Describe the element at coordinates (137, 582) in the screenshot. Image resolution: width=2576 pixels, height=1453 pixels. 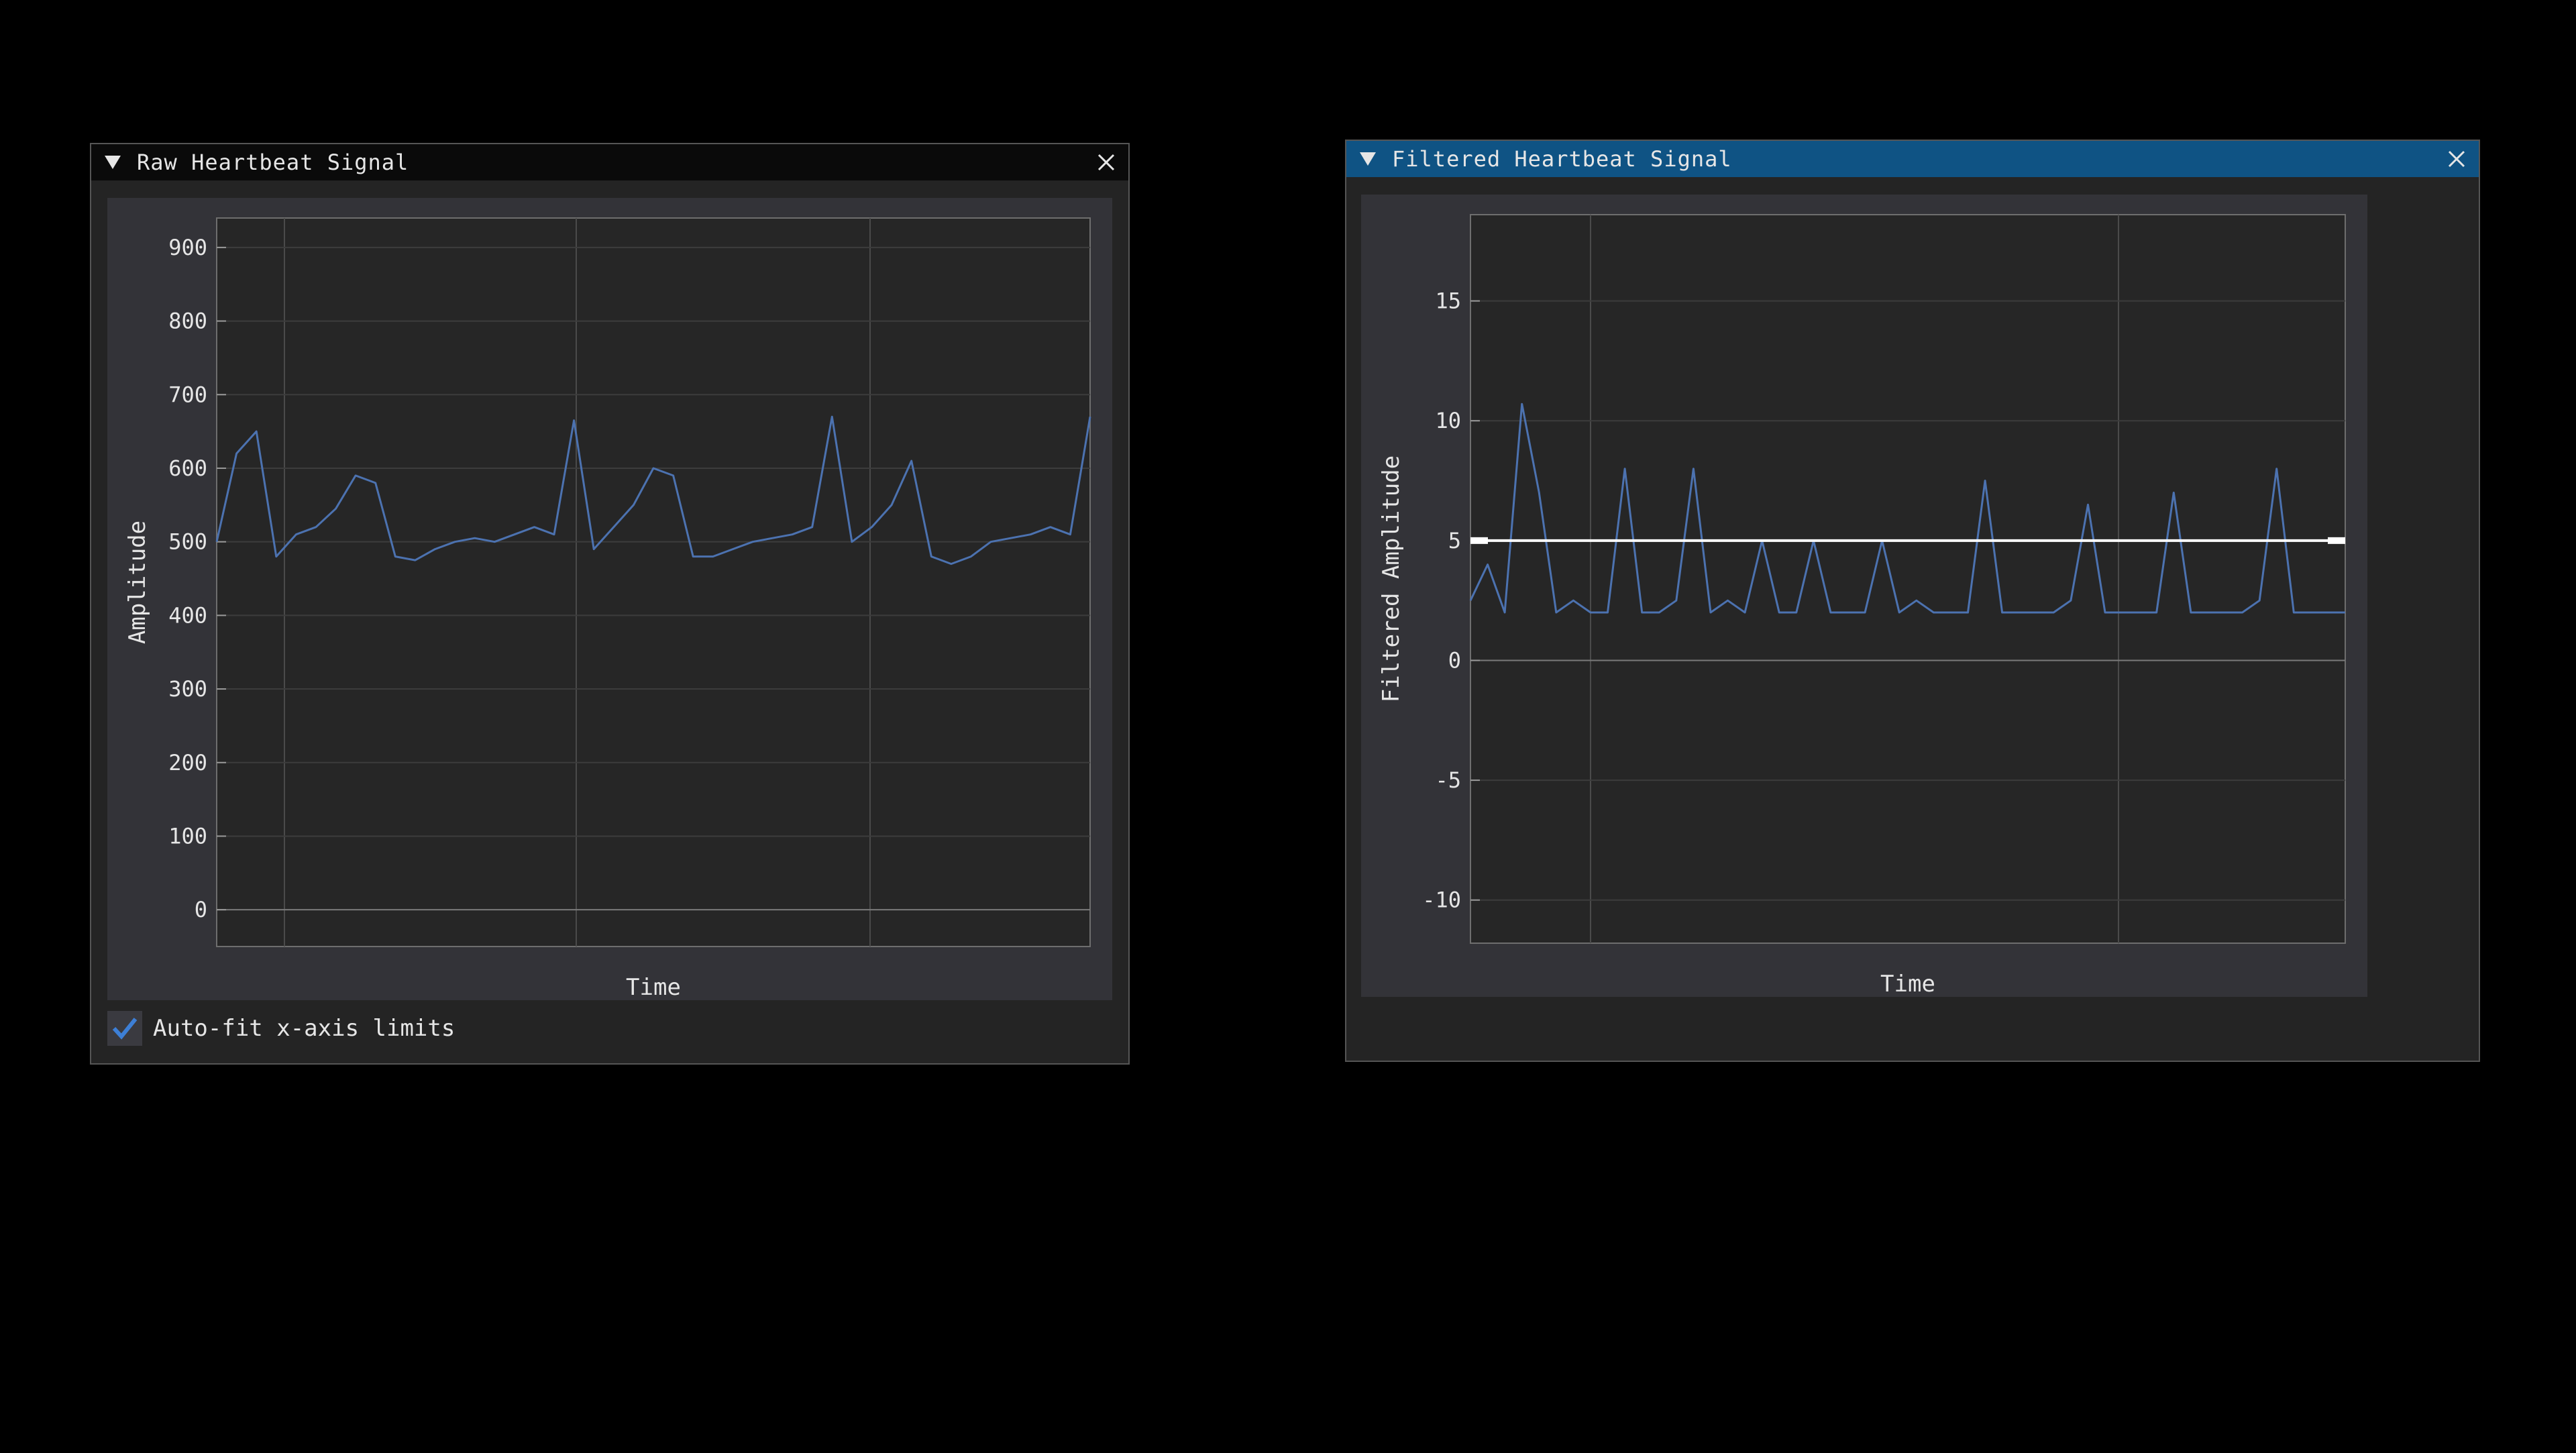
I see `y-axis-label: Amplitude` at that location.